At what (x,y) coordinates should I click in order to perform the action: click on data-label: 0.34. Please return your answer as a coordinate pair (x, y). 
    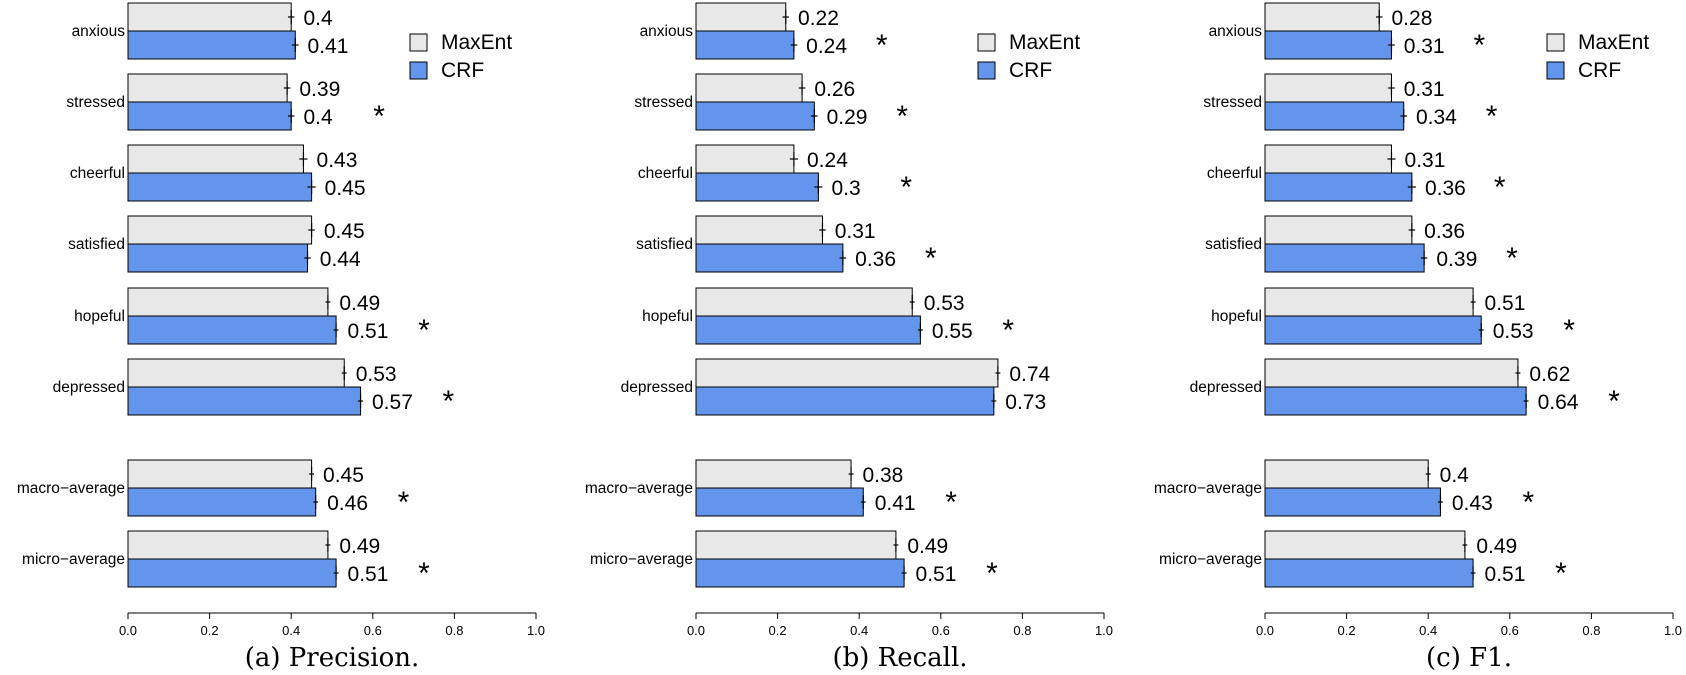
    Looking at the image, I should click on (1436, 117).